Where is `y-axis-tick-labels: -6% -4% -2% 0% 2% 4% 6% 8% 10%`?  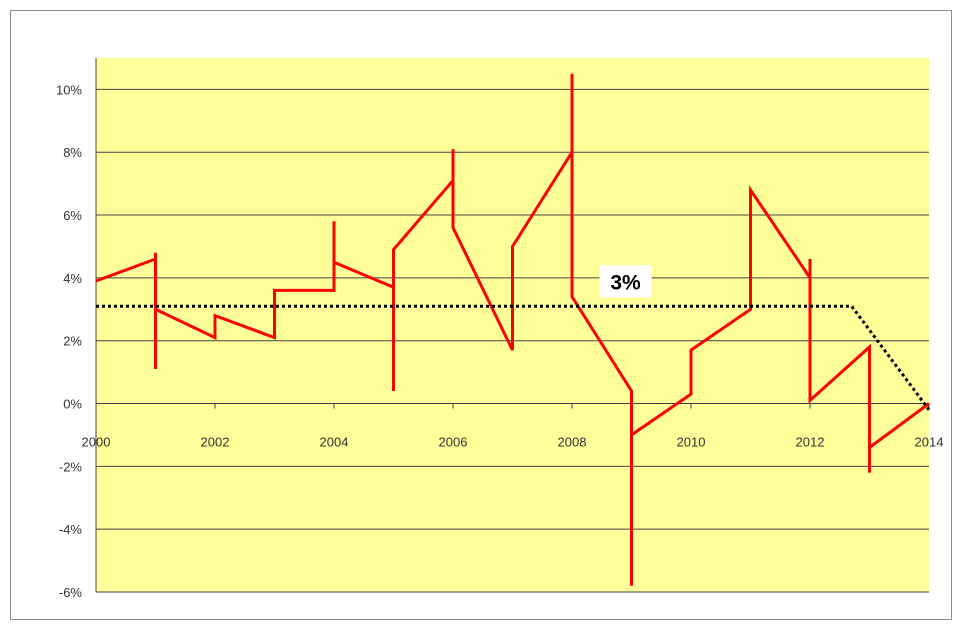 y-axis-tick-labels: -6% -4% -2% 0% 2% 4% 6% 8% 10% is located at coordinates (69, 341).